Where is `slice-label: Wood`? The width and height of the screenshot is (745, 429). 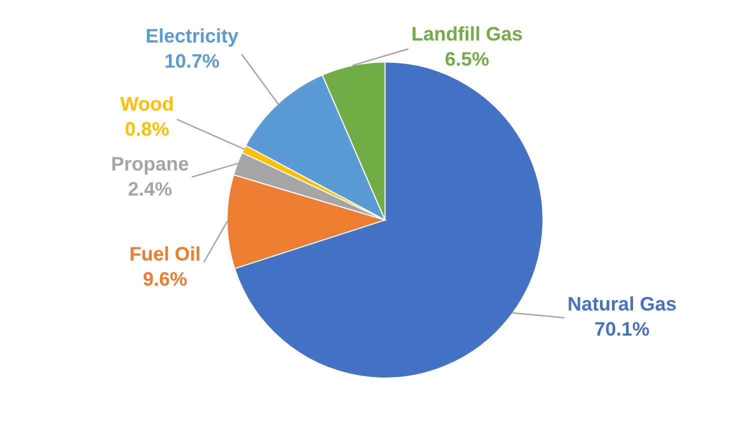 slice-label: Wood is located at coordinates (146, 103).